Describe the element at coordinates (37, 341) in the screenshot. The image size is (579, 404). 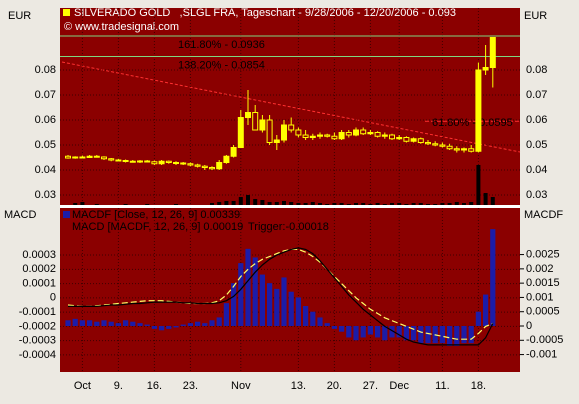
I see `y-tick-label: -0.0003` at that location.